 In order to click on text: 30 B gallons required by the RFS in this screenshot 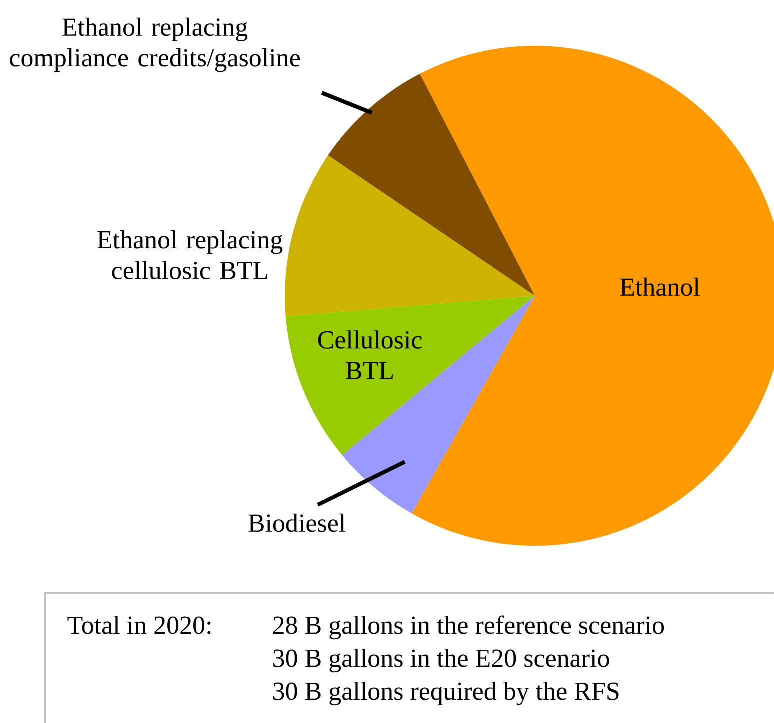, I will do `click(446, 694)`.